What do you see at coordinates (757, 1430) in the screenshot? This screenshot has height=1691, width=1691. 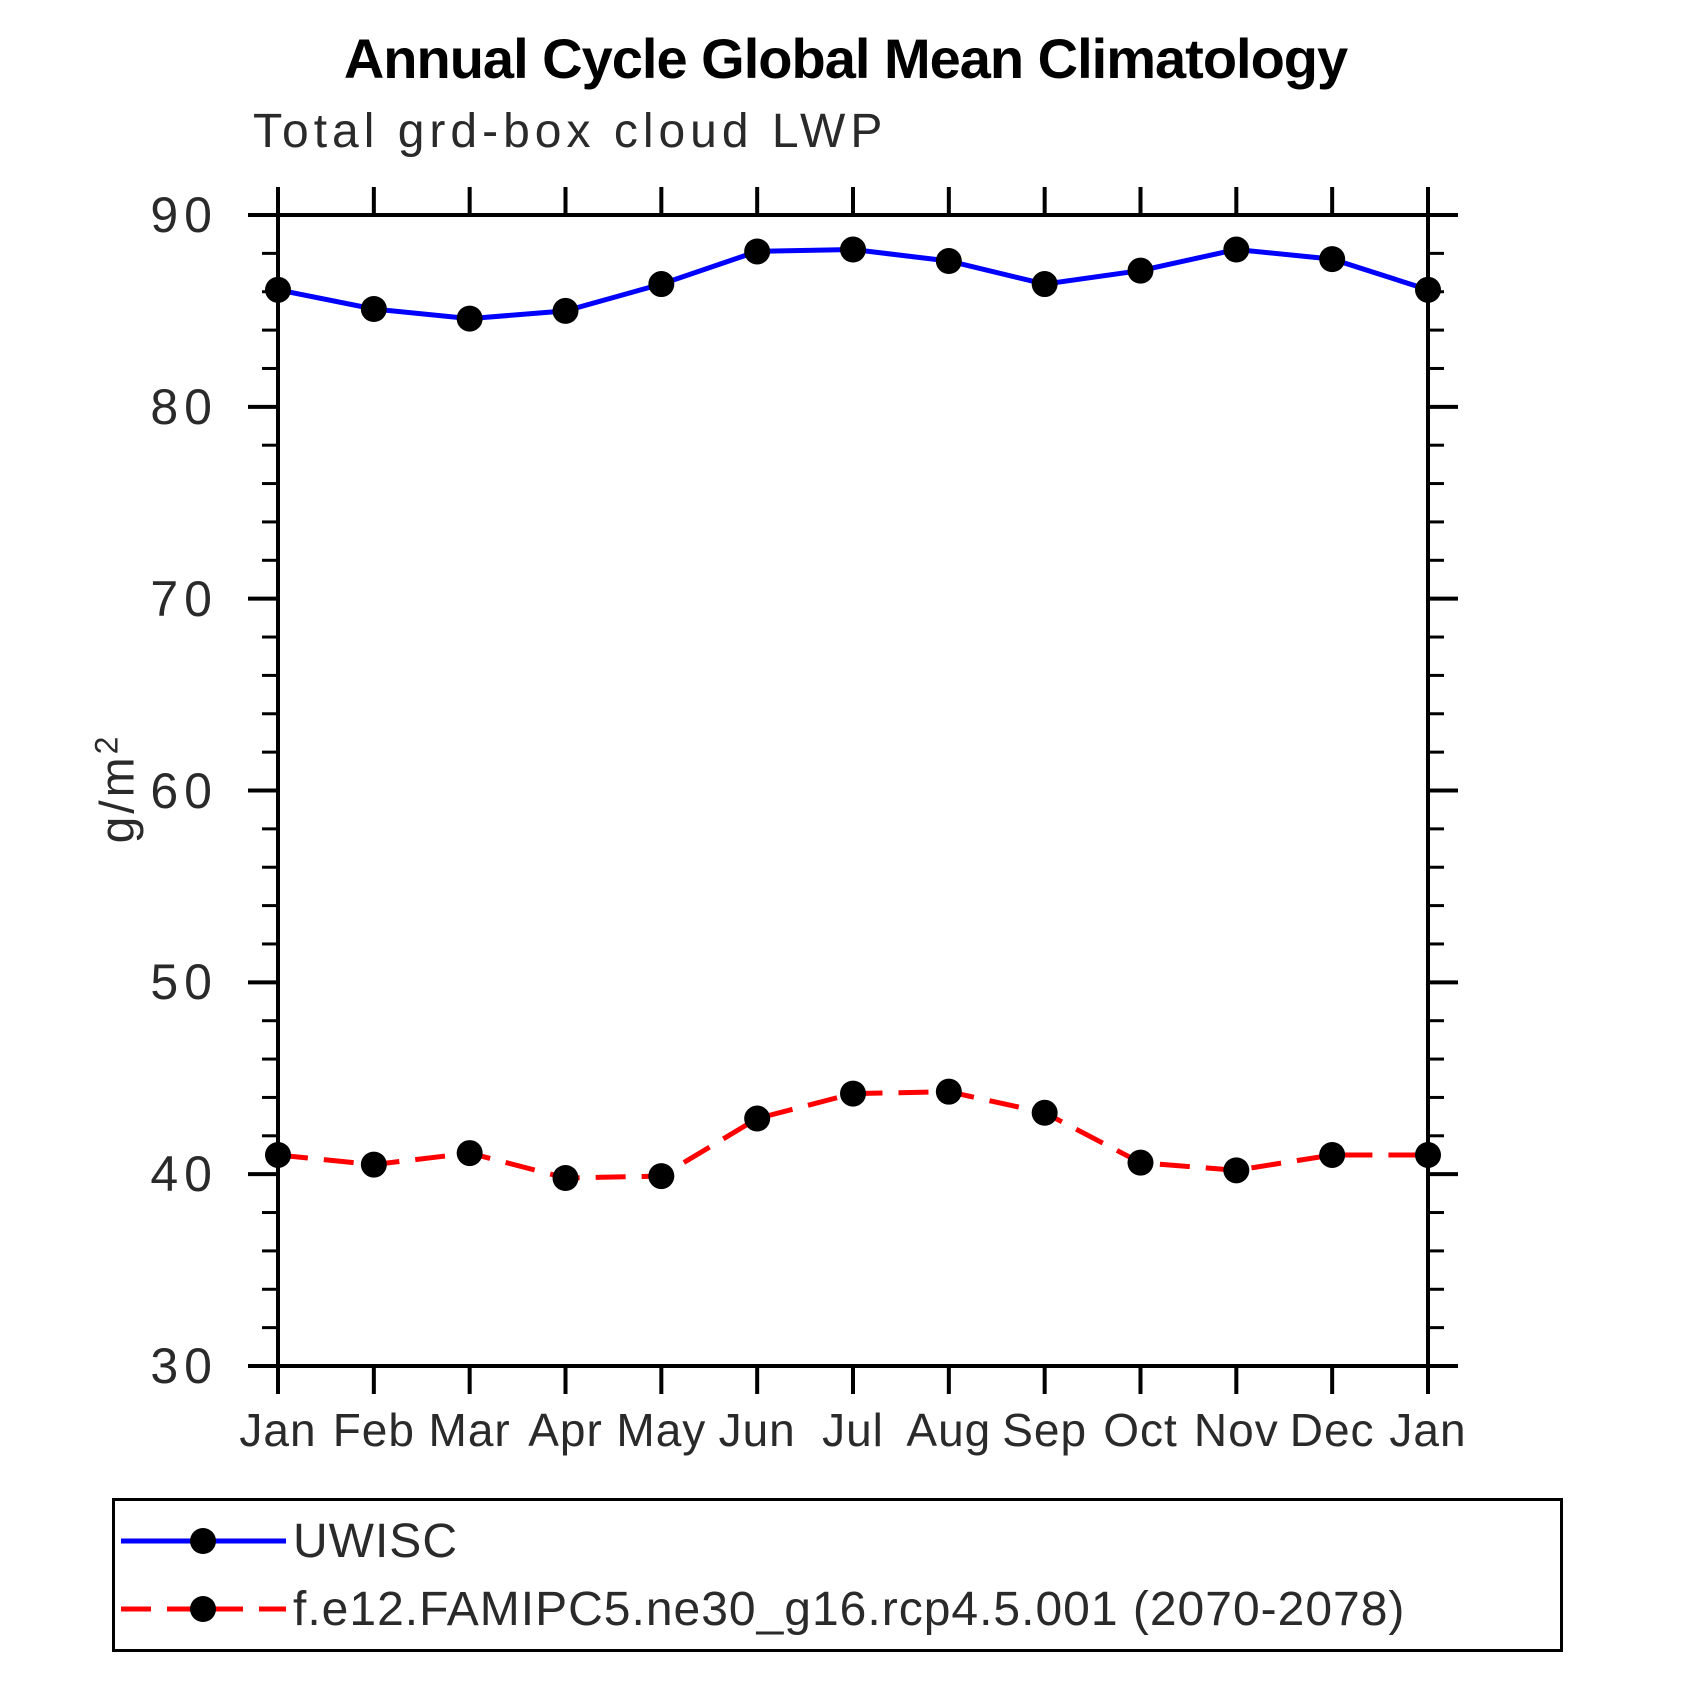 I see `x-tick-label: Jun` at bounding box center [757, 1430].